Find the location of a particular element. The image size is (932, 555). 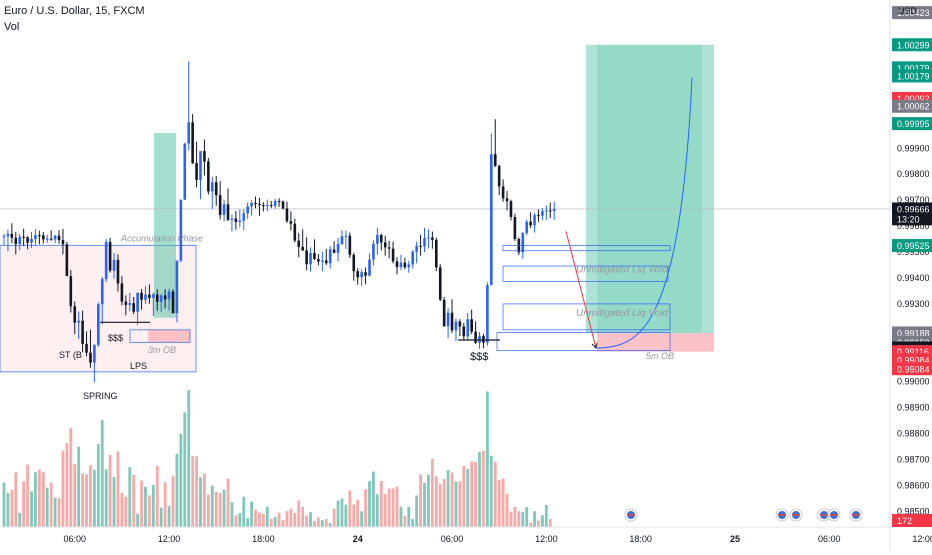

liq-void-box-lower is located at coordinates (586, 317).